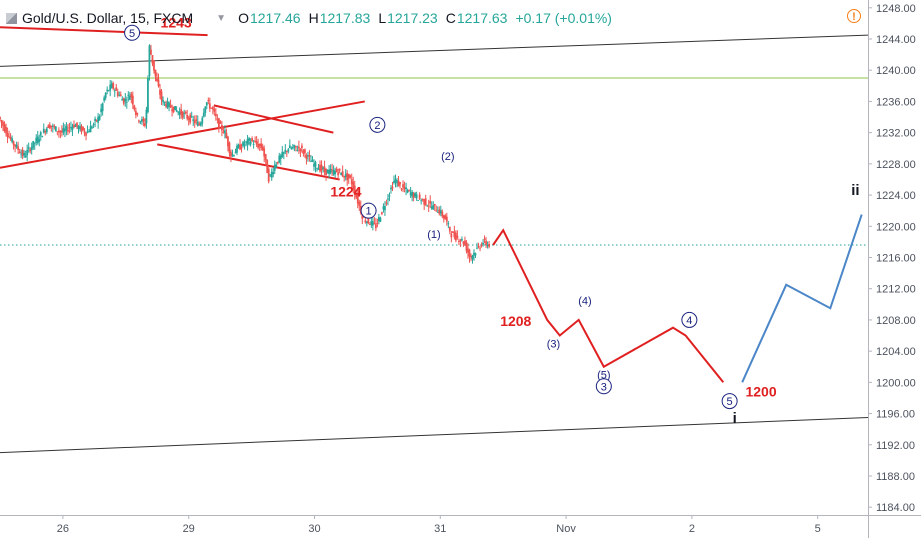 The width and height of the screenshot is (921, 538). What do you see at coordinates (896, 40) in the screenshot?
I see `y-tick-label: 1244.00` at bounding box center [896, 40].